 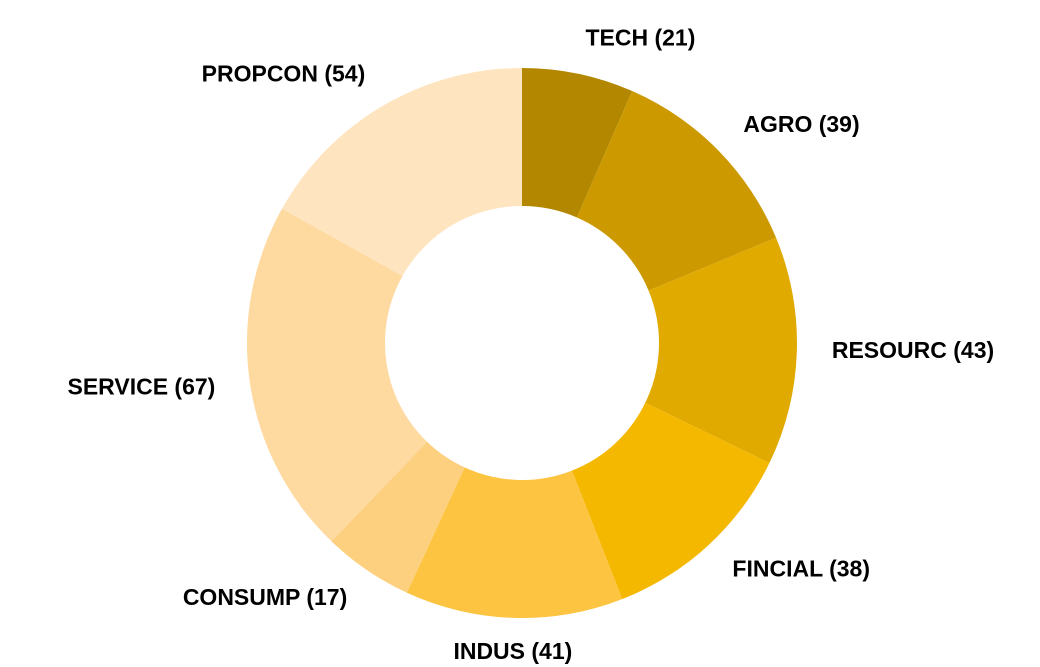 I want to click on slice-label: RESOURC (43), so click(x=913, y=350).